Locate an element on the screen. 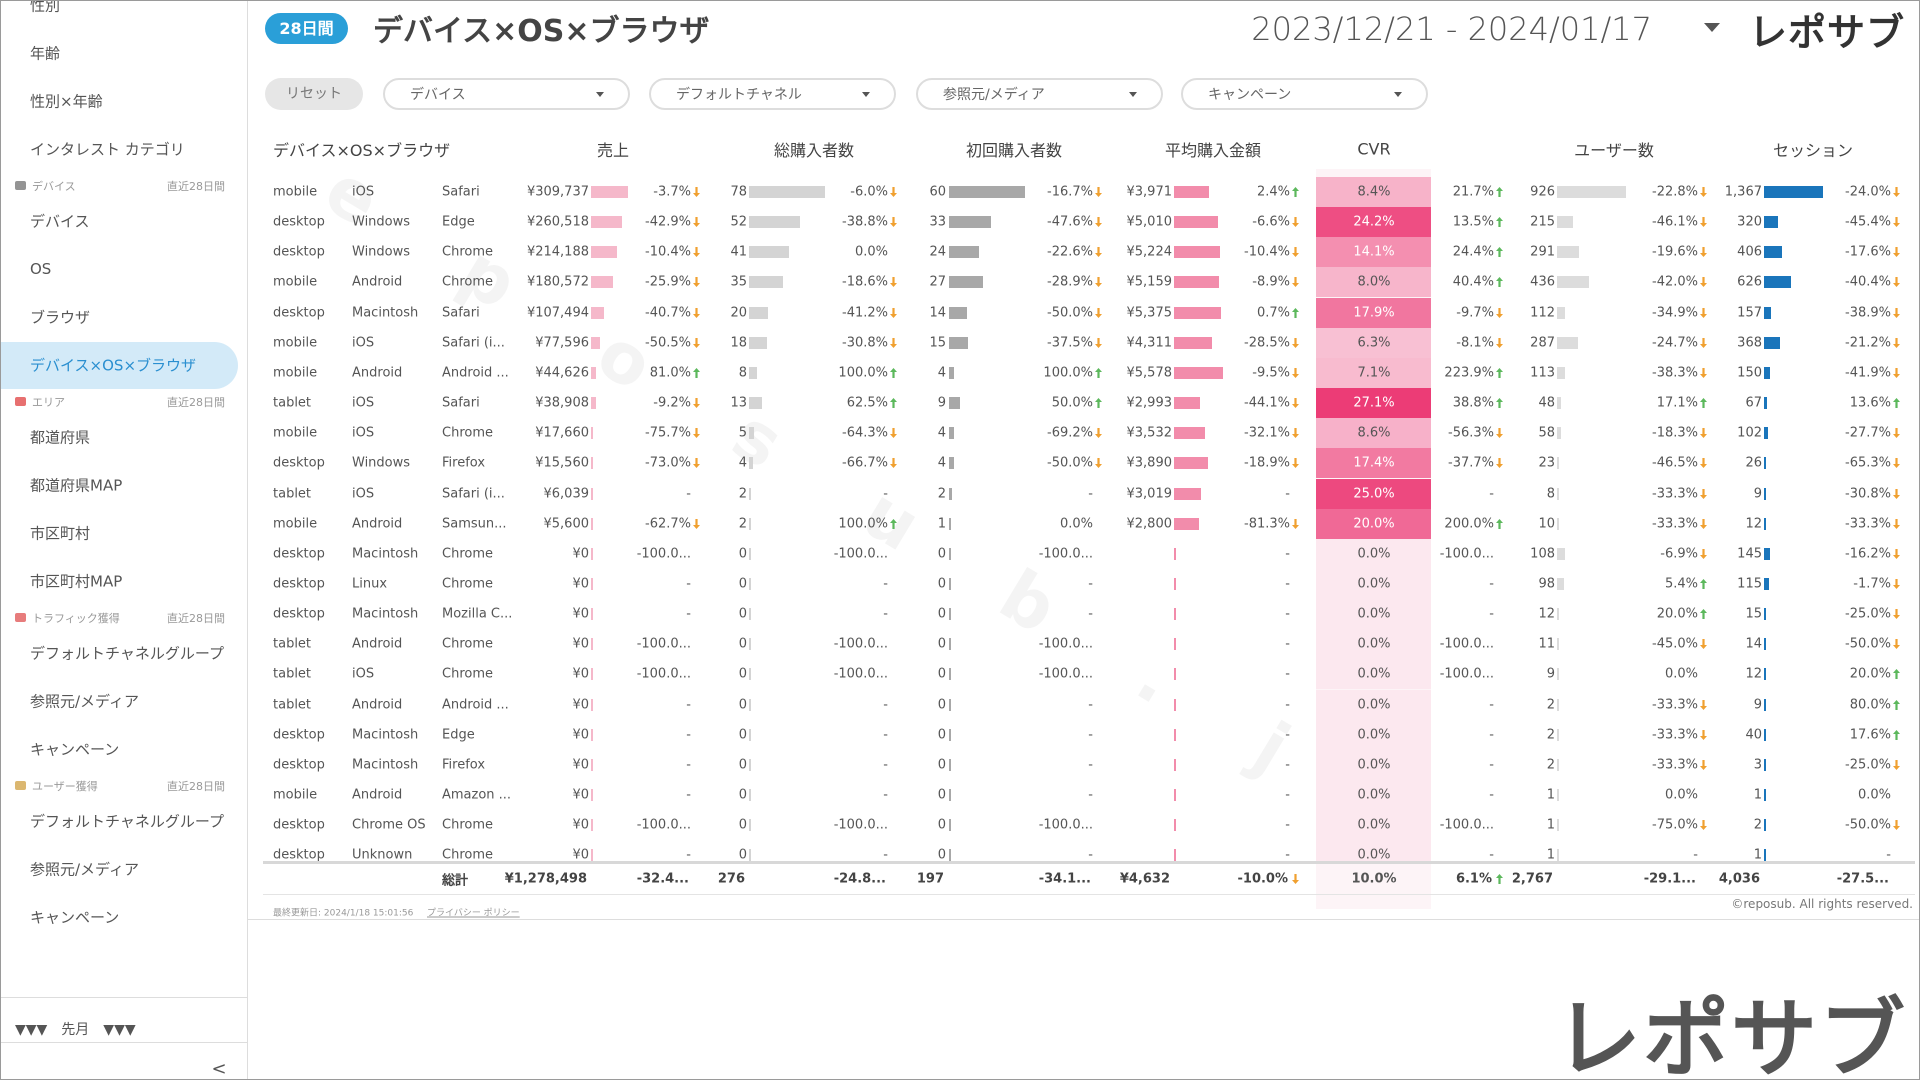  column-header: CVR is located at coordinates (1374, 149).